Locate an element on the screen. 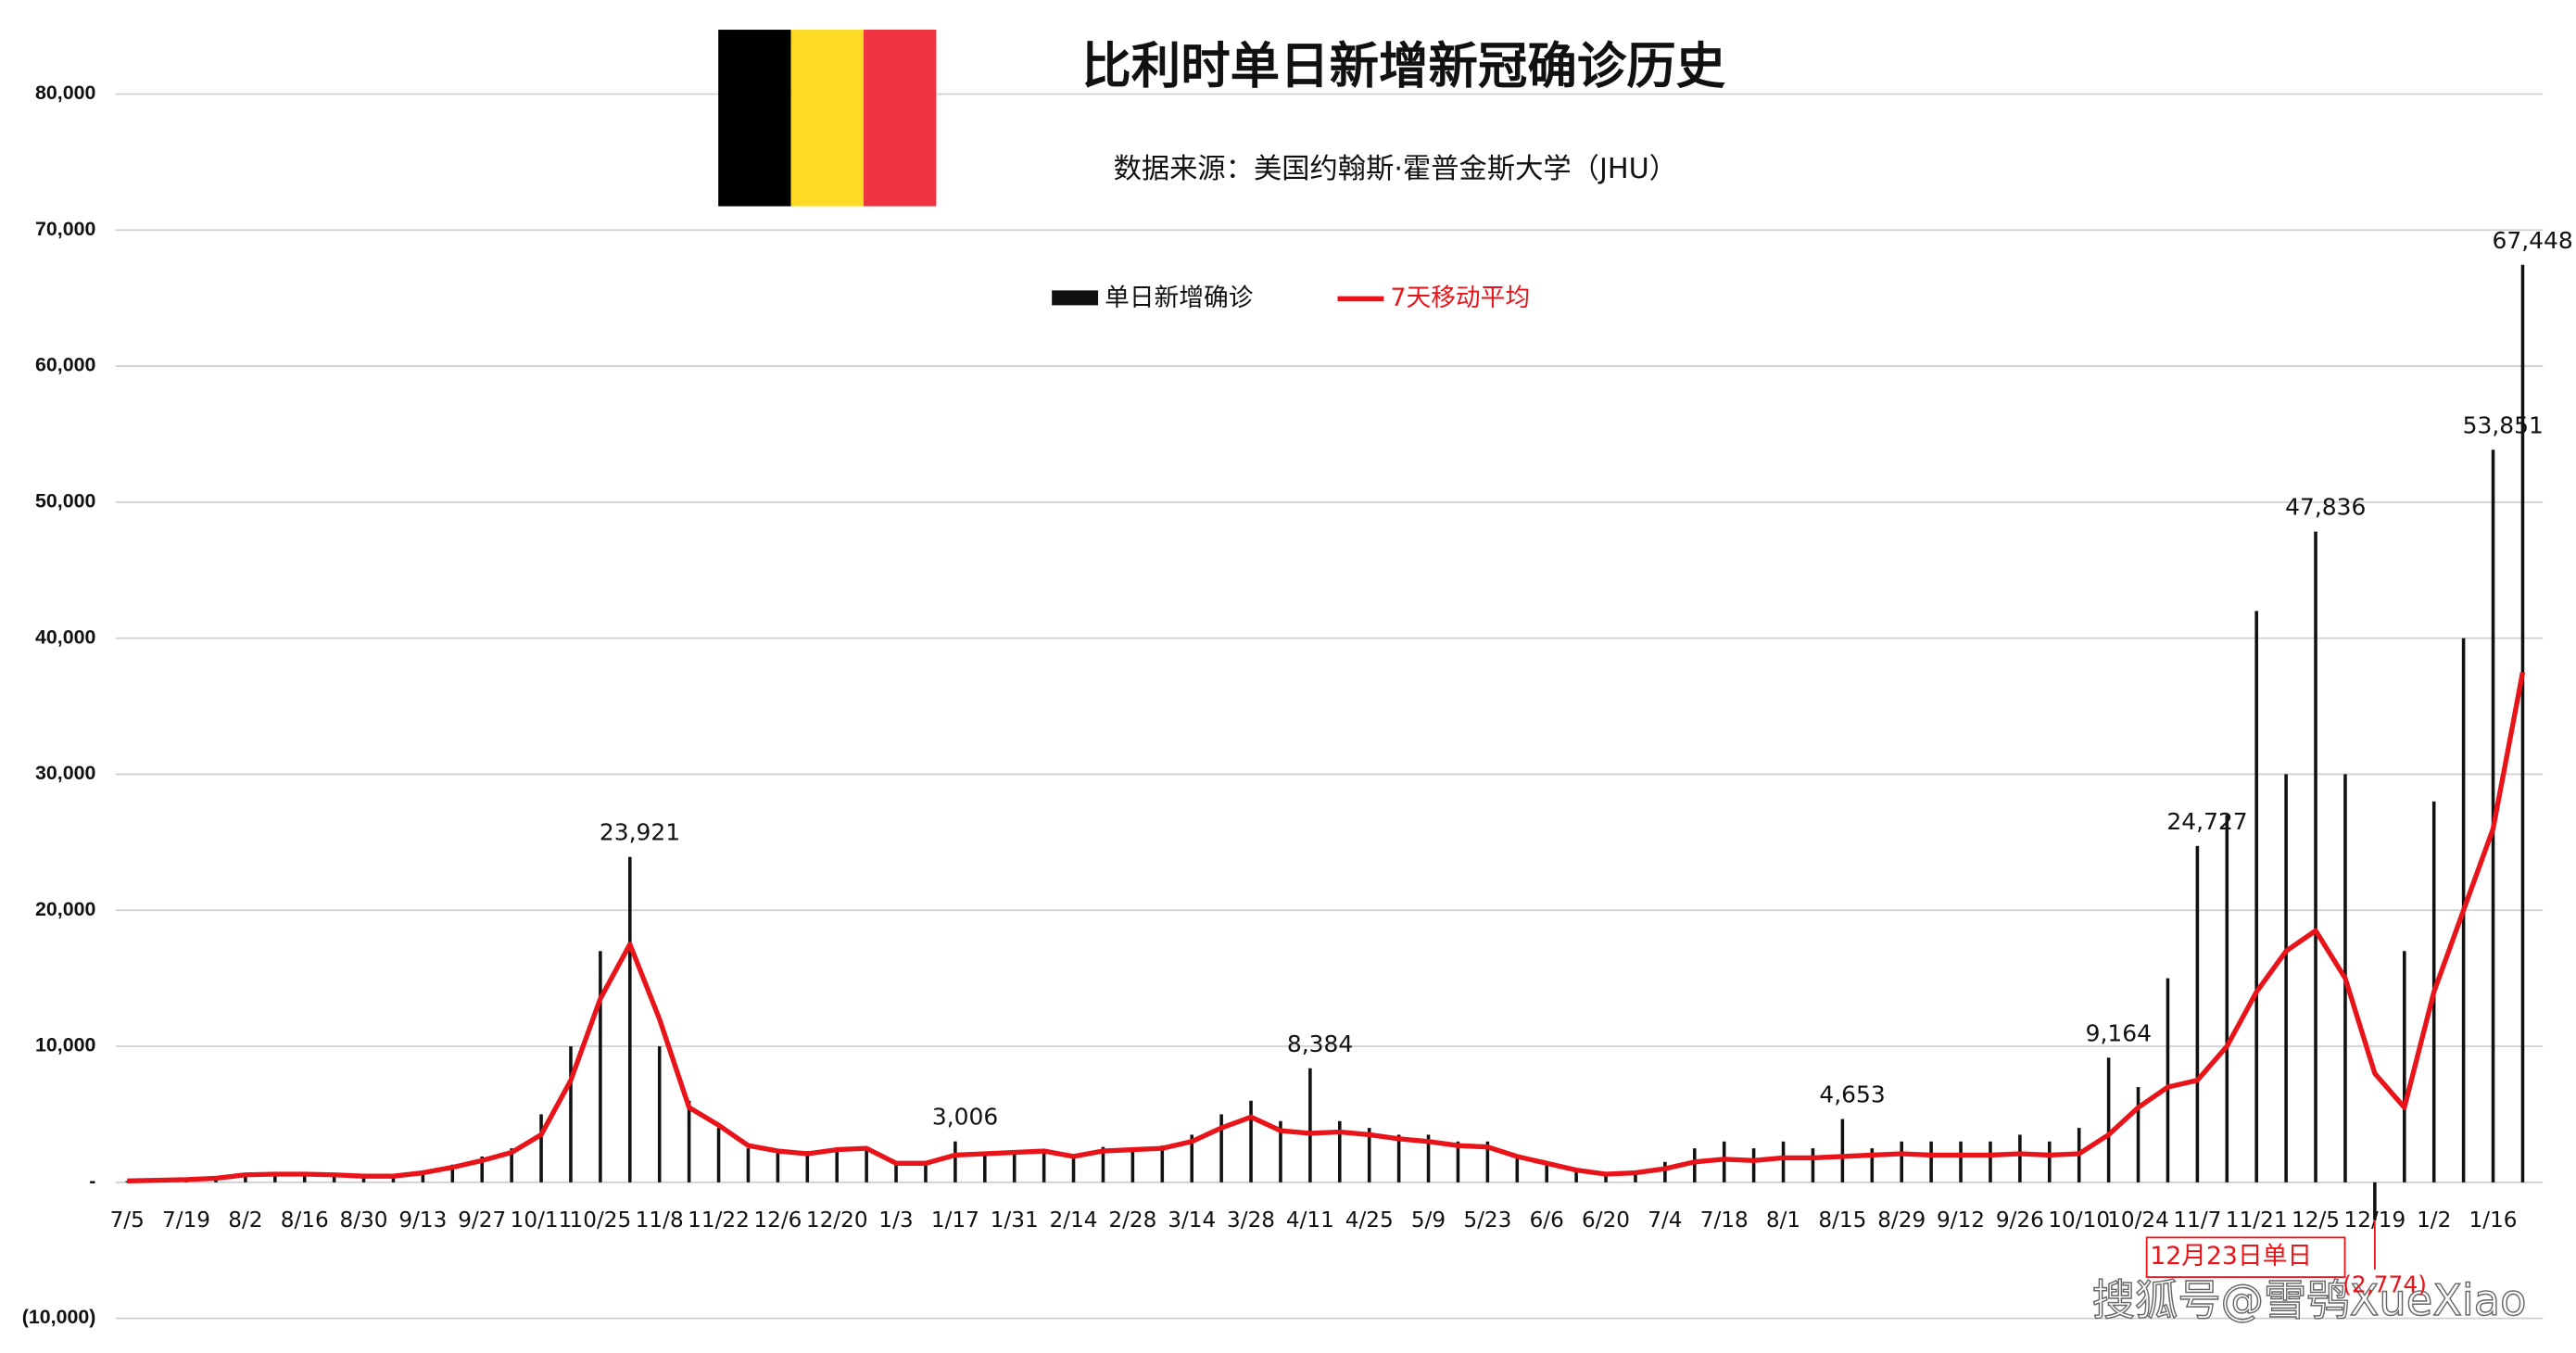 This screenshot has width=2576, height=1353. x-tick-label: 5/9 is located at coordinates (1428, 1220).